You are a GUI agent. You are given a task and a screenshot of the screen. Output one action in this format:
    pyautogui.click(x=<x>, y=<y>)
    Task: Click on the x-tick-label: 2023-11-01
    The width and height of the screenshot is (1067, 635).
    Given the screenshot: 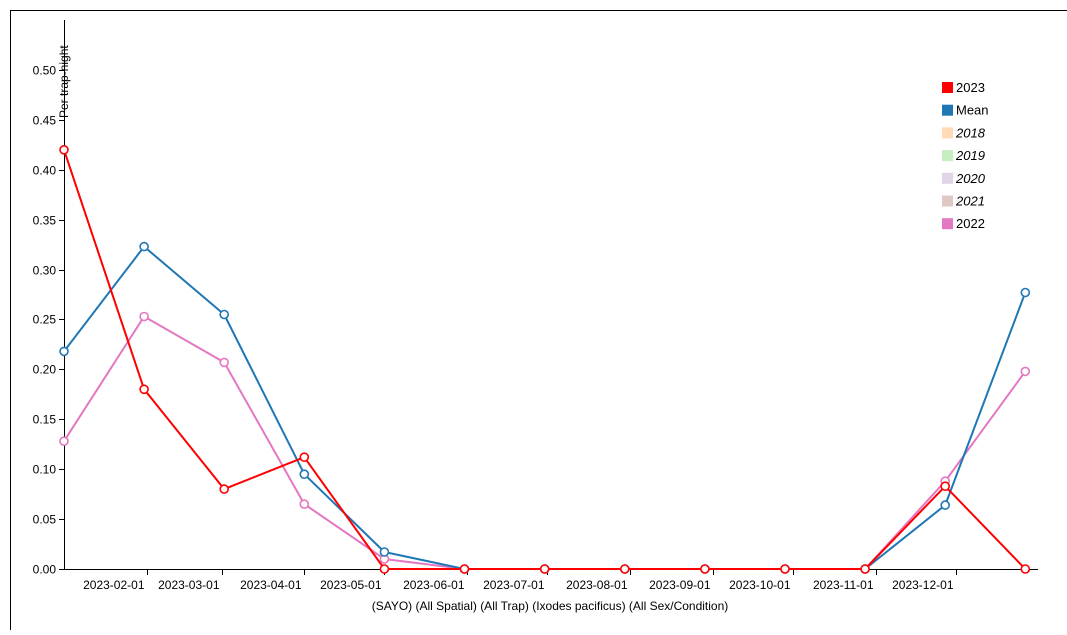 What is the action you would take?
    pyautogui.click(x=843, y=585)
    